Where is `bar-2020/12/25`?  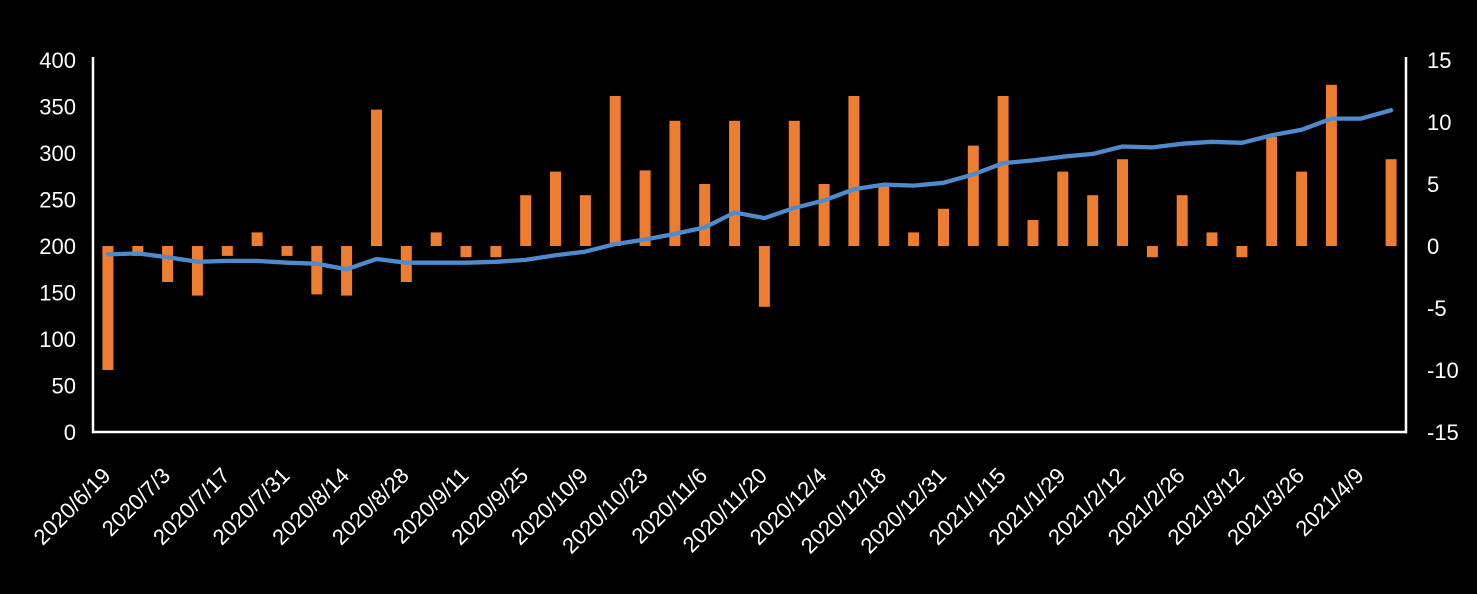 bar-2020/12/25 is located at coordinates (914, 239).